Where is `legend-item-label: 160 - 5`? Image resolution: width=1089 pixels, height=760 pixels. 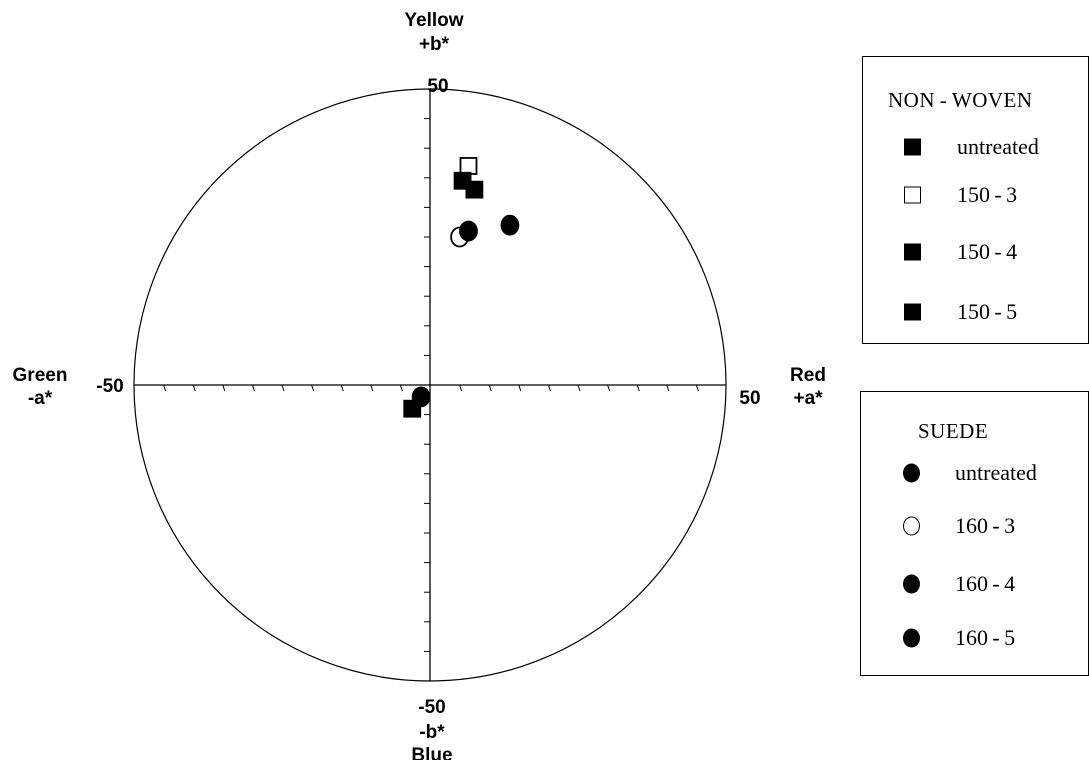 legend-item-label: 160 - 5 is located at coordinates (985, 637).